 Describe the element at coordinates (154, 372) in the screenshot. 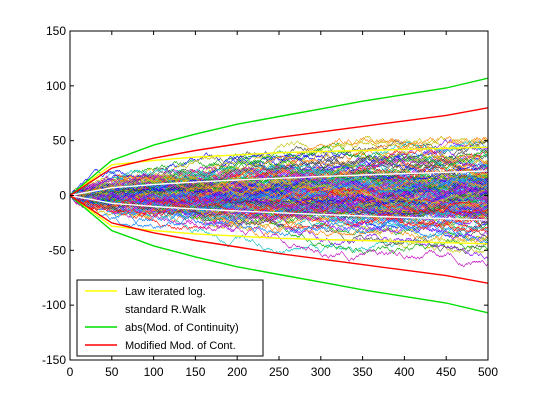

I see `x-tick-label: 100` at that location.